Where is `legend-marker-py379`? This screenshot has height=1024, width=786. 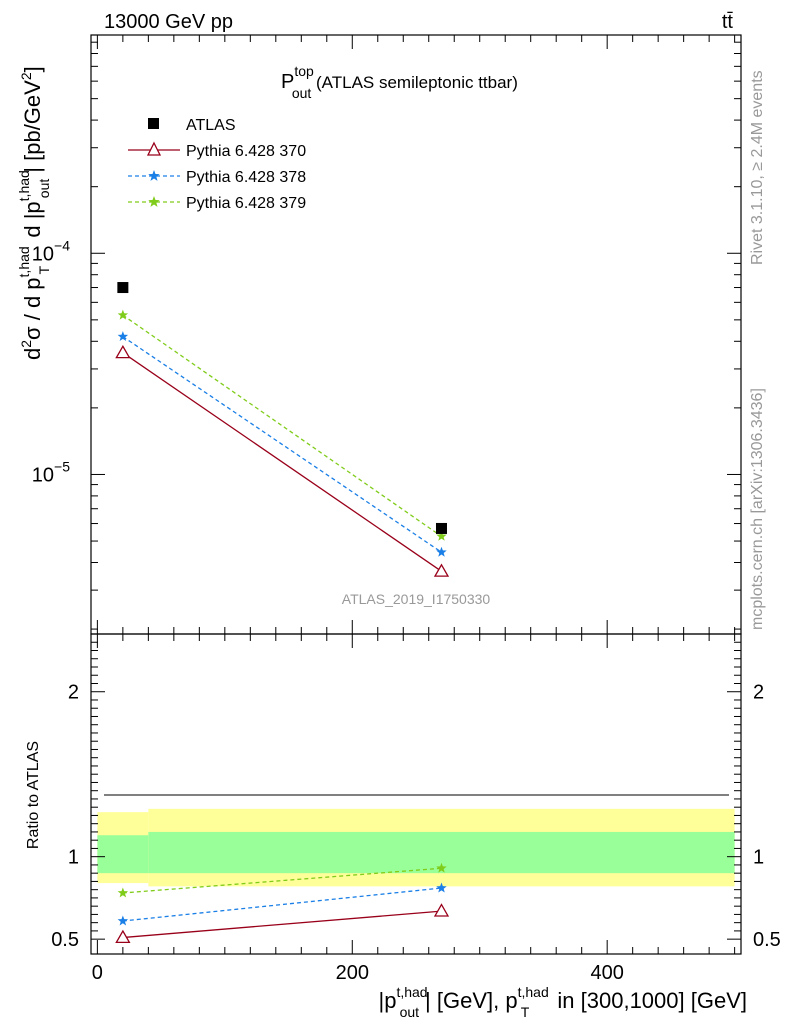
legend-marker-py379 is located at coordinates (154, 201).